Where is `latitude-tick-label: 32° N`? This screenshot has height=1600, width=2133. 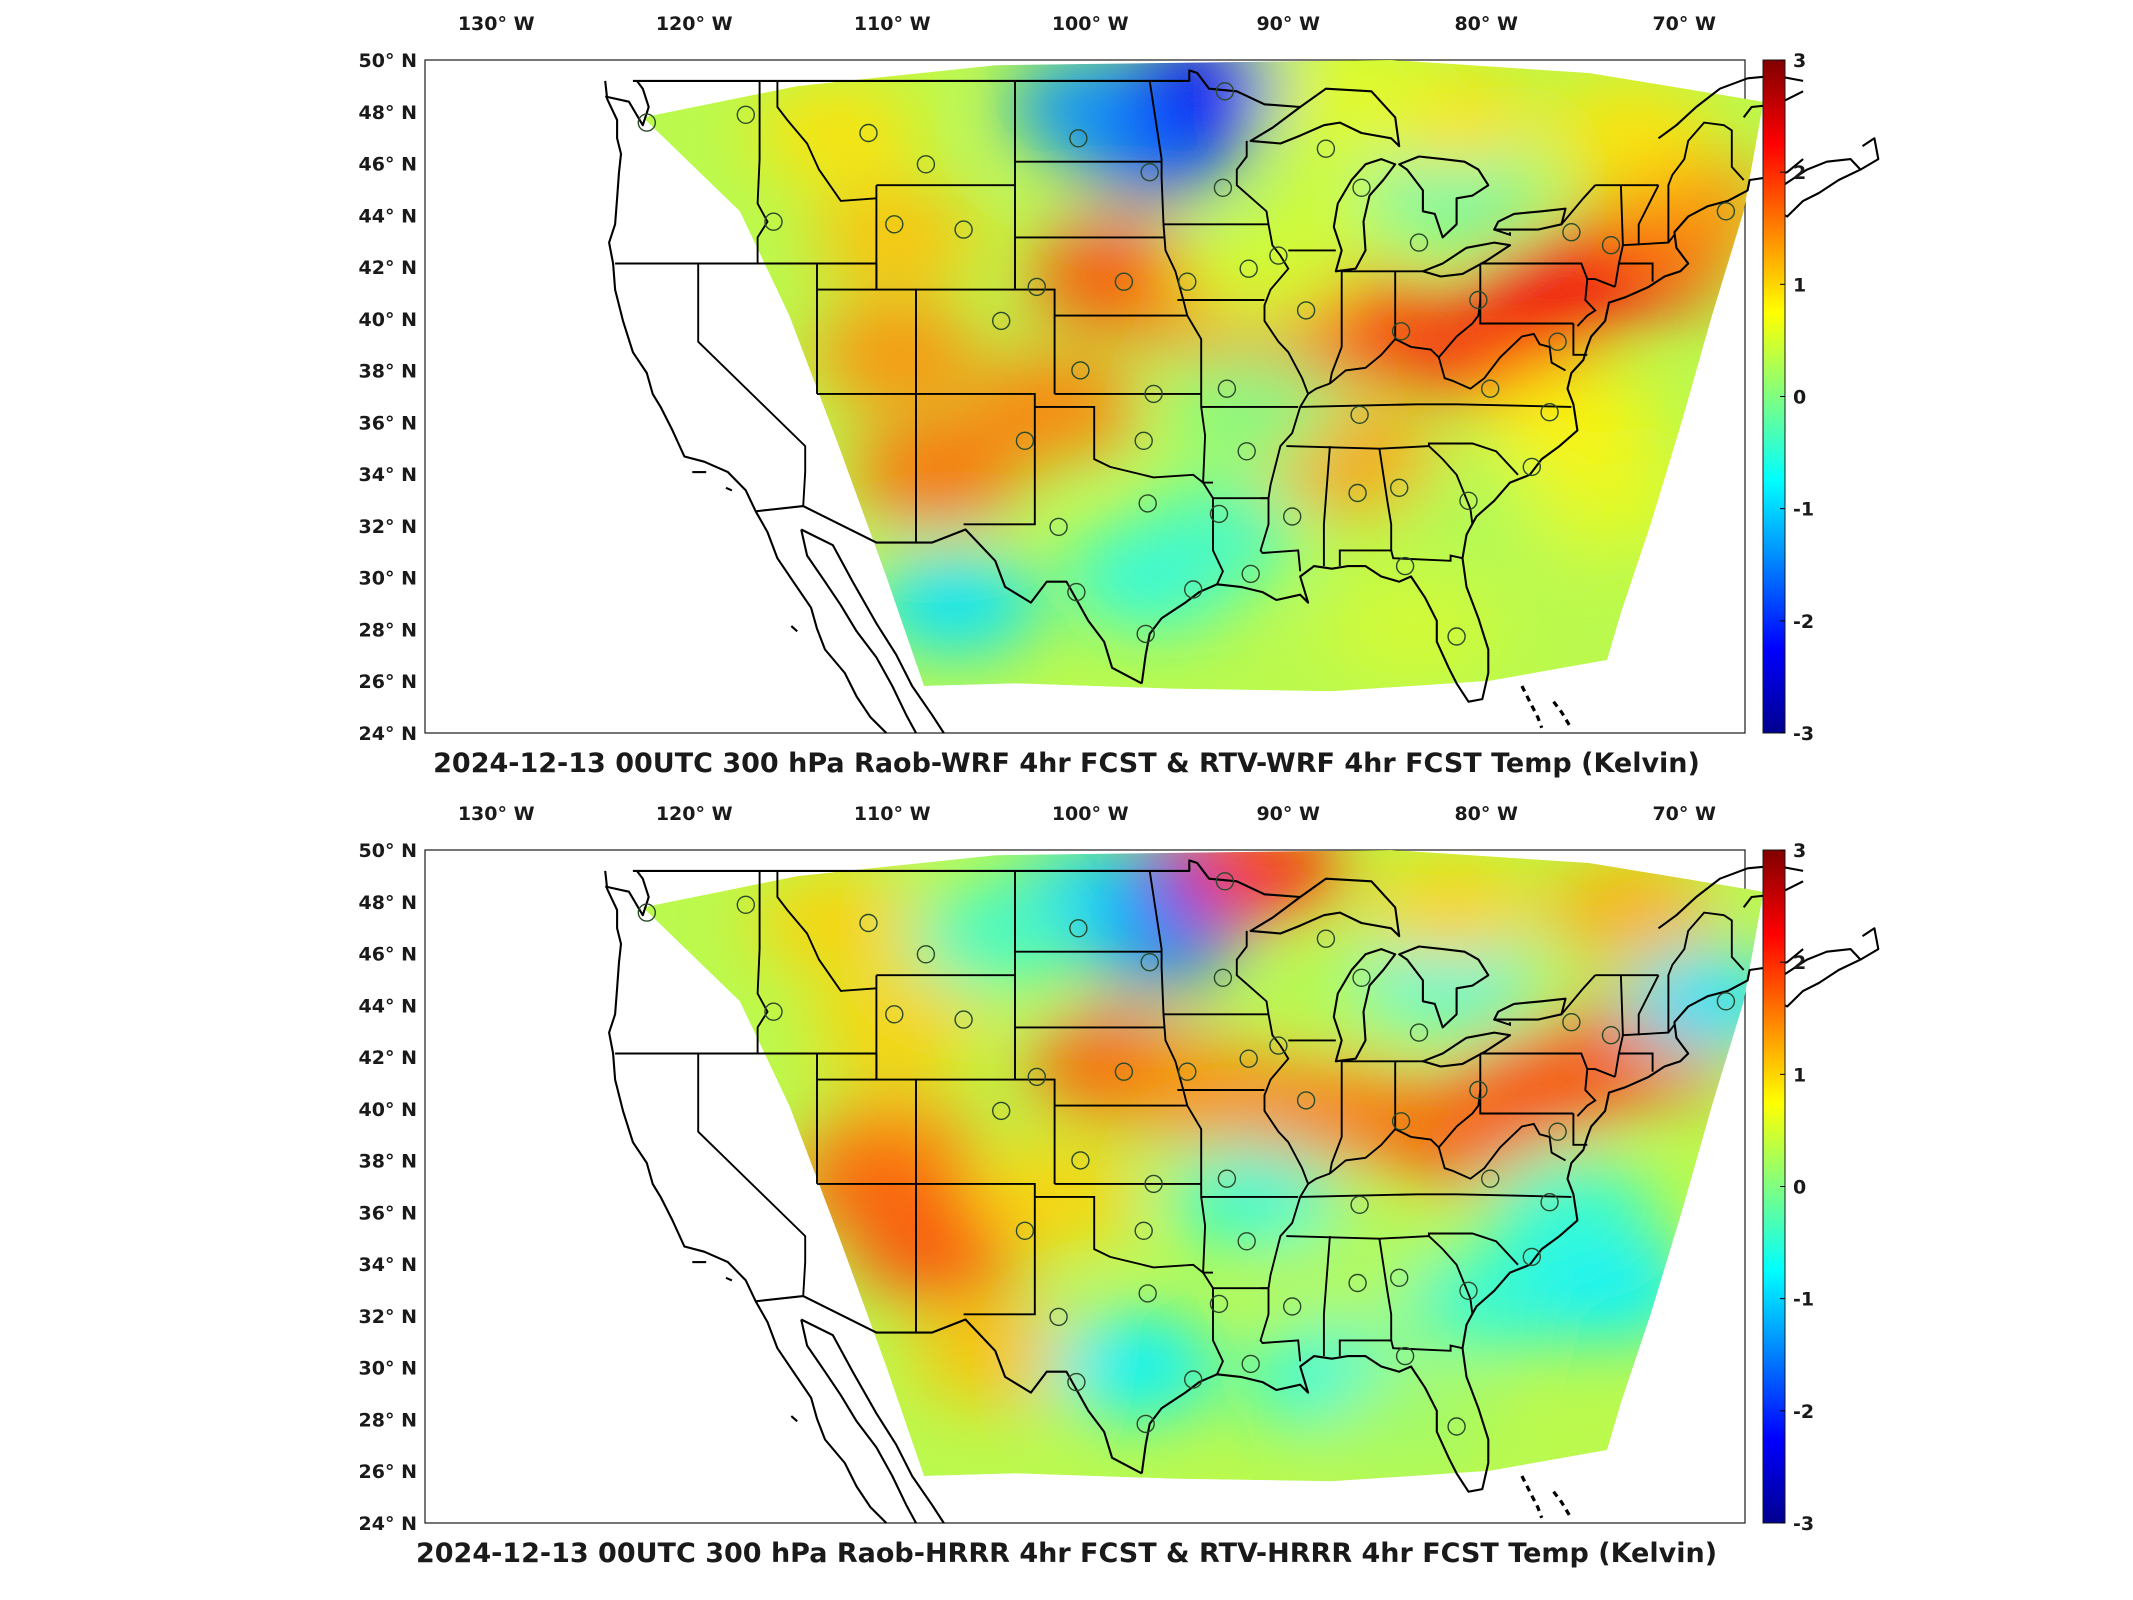
latitude-tick-label: 32° N is located at coordinates (388, 1317).